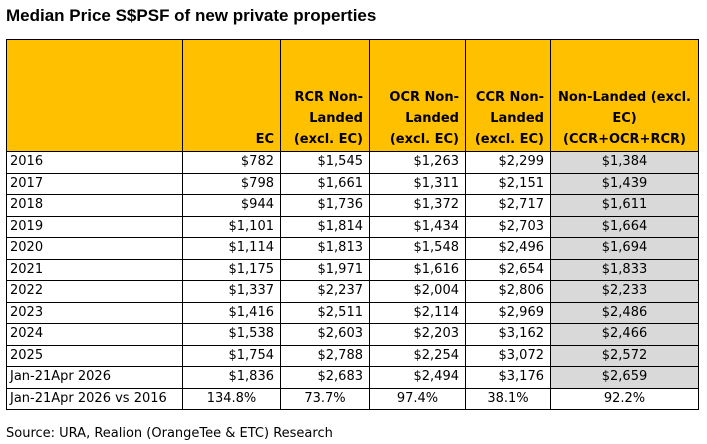  I want to click on header-non-landed-line: Non-Landed (excl., so click(624, 97).